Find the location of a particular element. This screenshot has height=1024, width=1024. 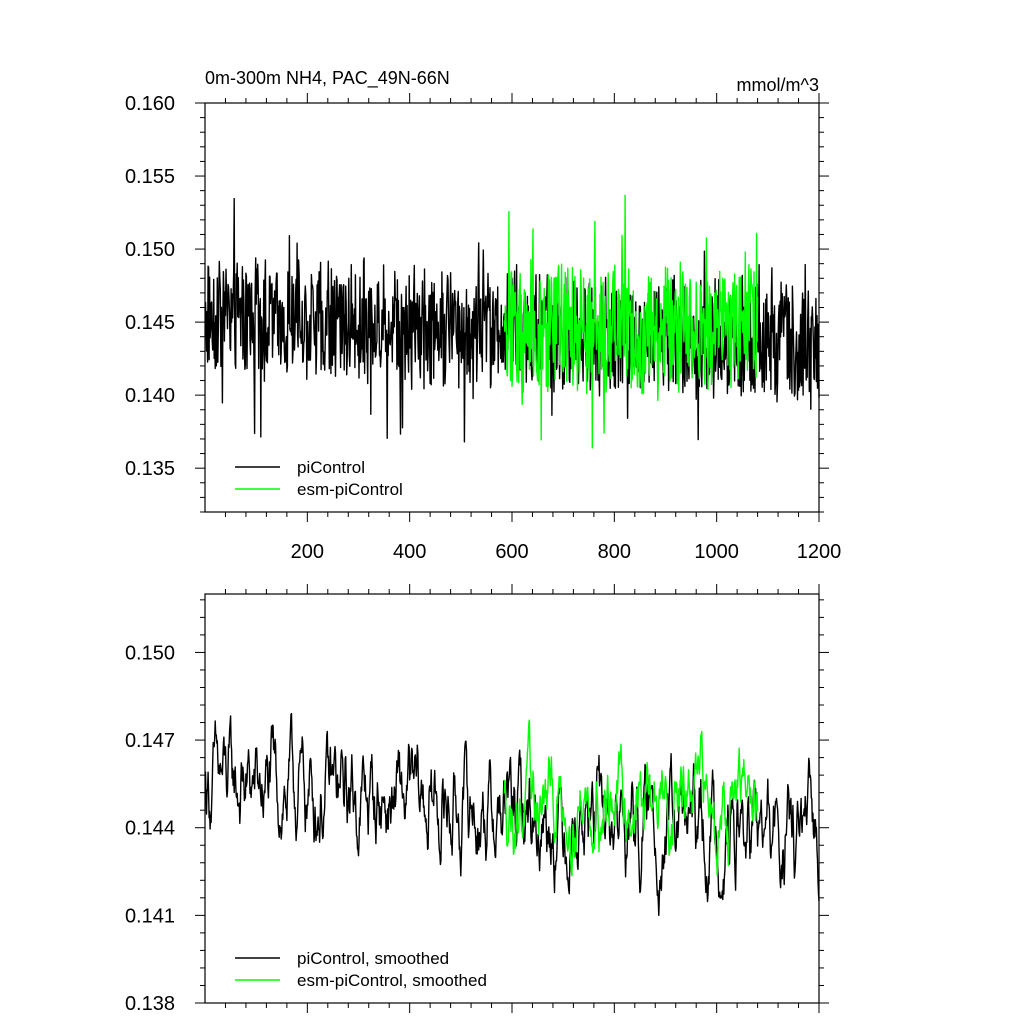

x-tick-label: 600 is located at coordinates (511, 552).